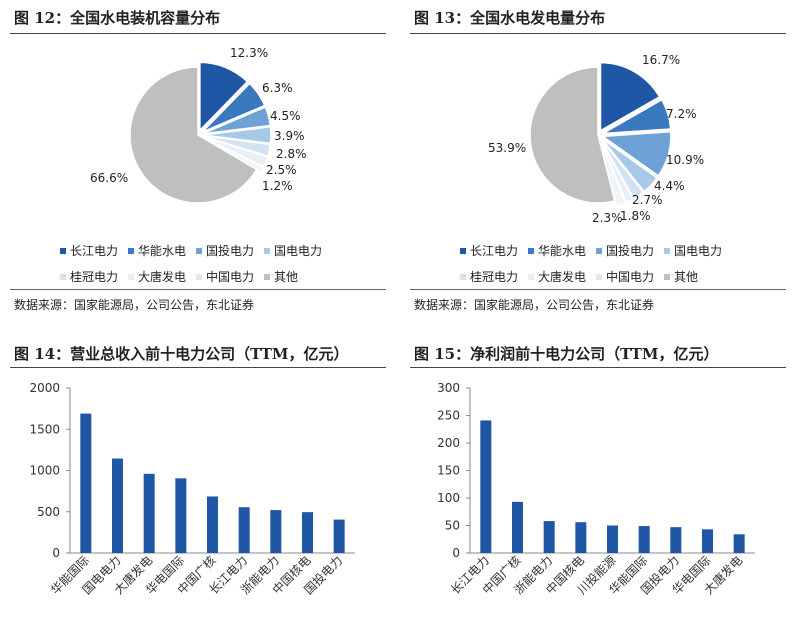  I want to click on figure-12-top-rule, so click(198, 33).